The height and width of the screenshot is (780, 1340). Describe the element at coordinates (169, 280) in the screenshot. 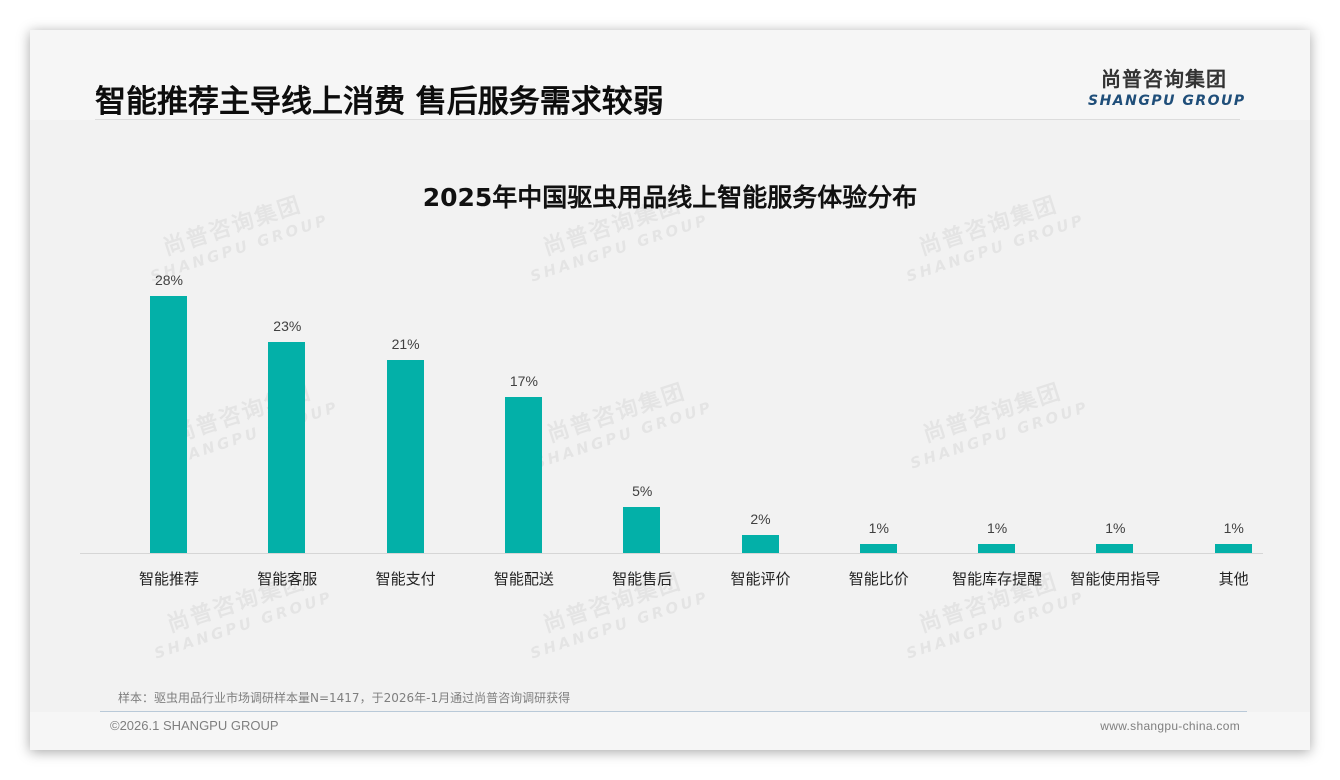

I see `bar-value-label: 28%` at that location.